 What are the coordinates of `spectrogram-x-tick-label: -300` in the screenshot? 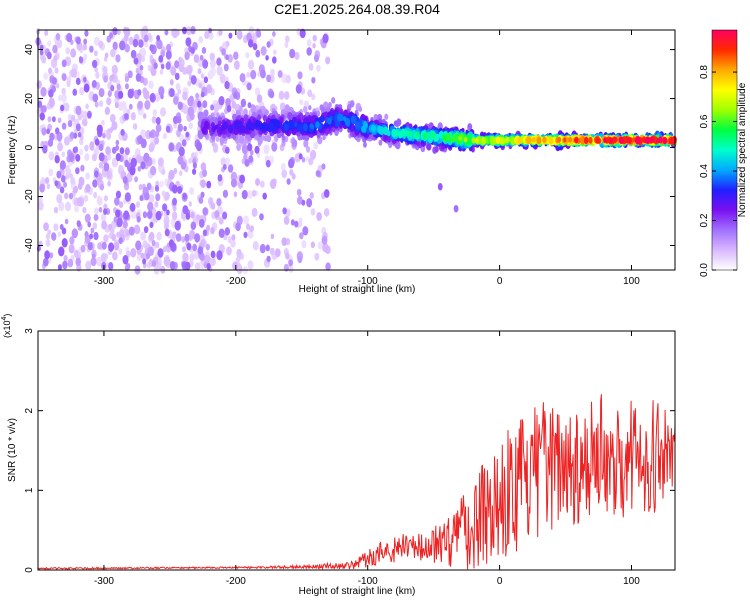 It's located at (104, 281).